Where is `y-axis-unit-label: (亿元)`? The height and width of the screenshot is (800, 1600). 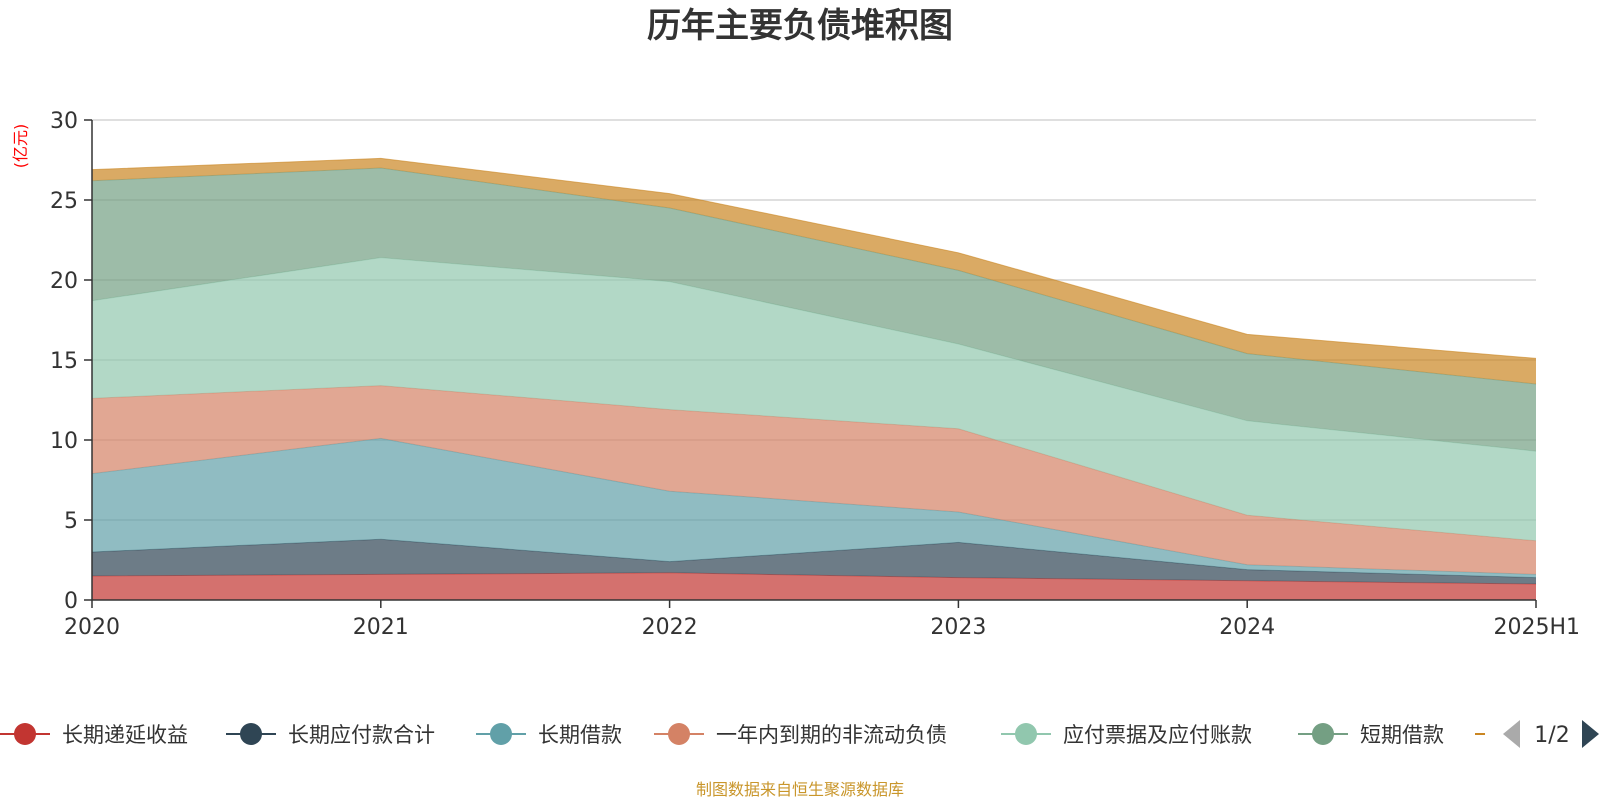 y-axis-unit-label: (亿元) is located at coordinates (20, 146).